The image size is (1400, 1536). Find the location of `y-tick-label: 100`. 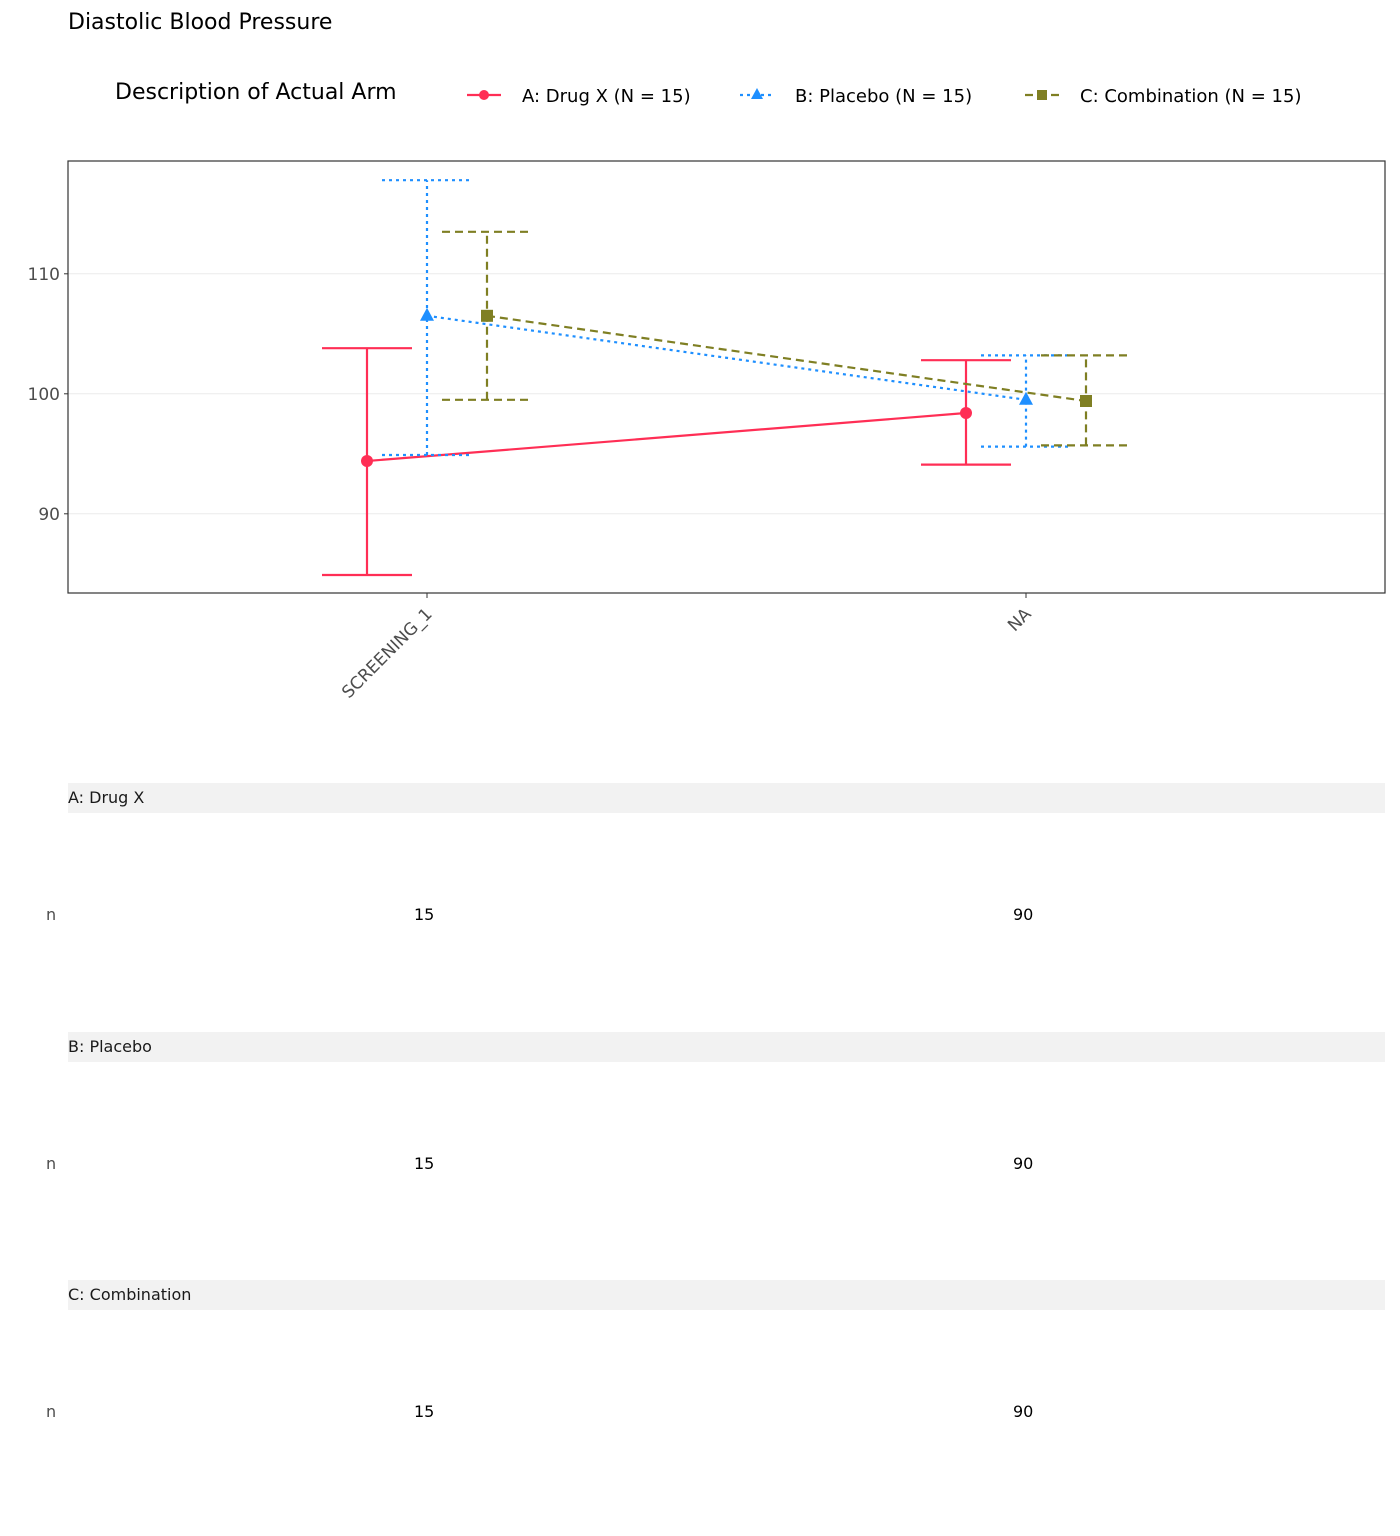

y-tick-label: 100 is located at coordinates (44, 395).